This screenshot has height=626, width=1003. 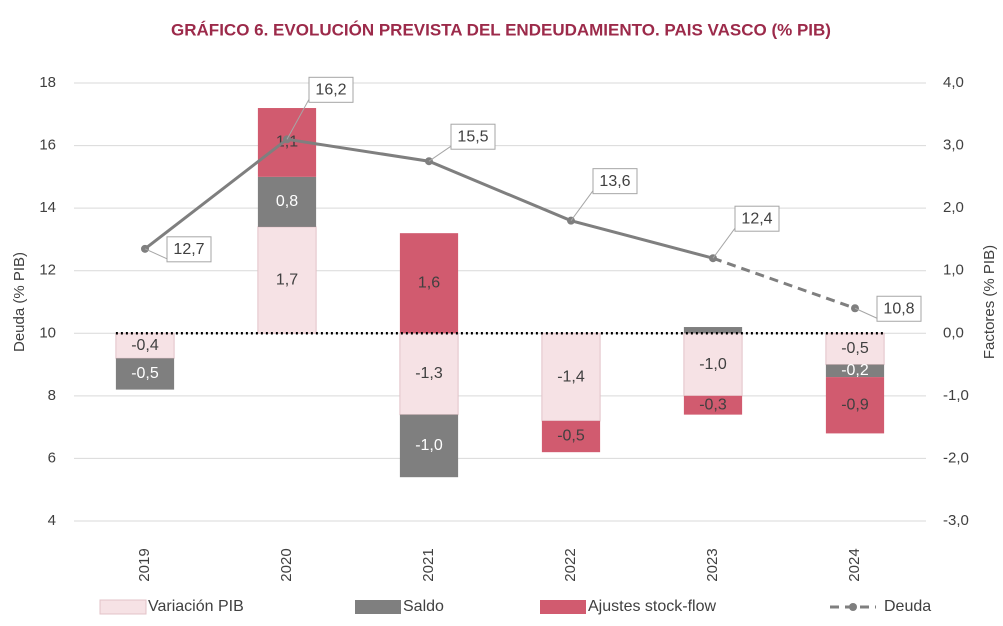 I want to click on data-label: 12,4, so click(x=756, y=218).